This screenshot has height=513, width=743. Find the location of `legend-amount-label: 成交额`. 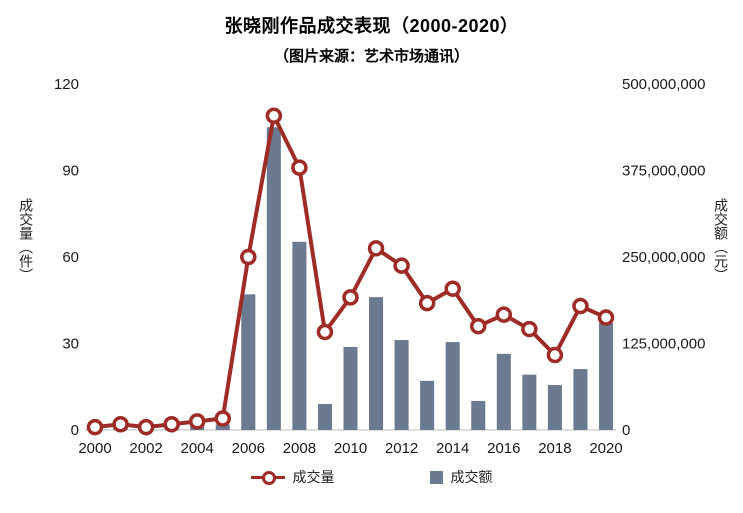

legend-amount-label: 成交额 is located at coordinates (471, 477).